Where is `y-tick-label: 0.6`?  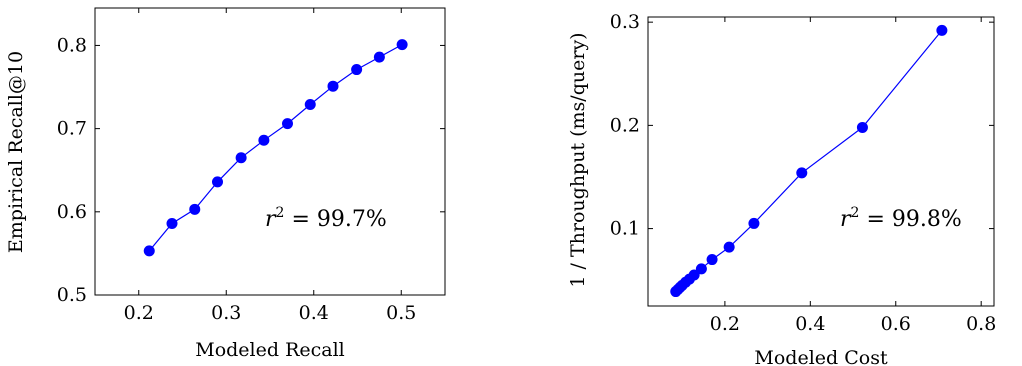
y-tick-label: 0.6 is located at coordinates (72, 212).